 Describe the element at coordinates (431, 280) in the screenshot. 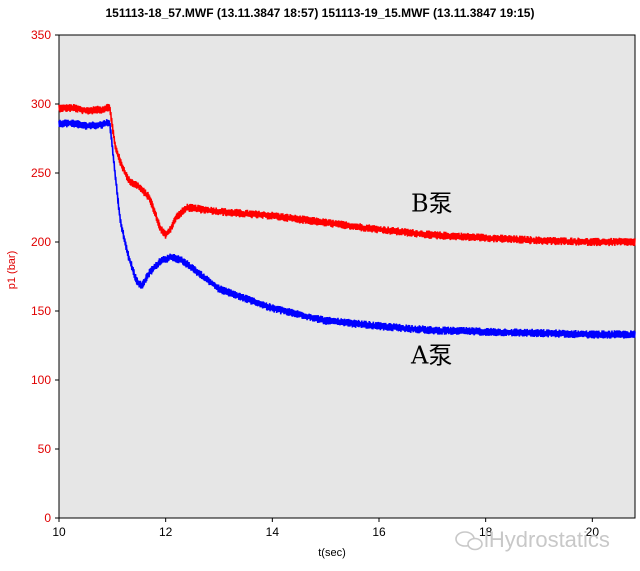

I see `annotations: B泵 A泵` at that location.